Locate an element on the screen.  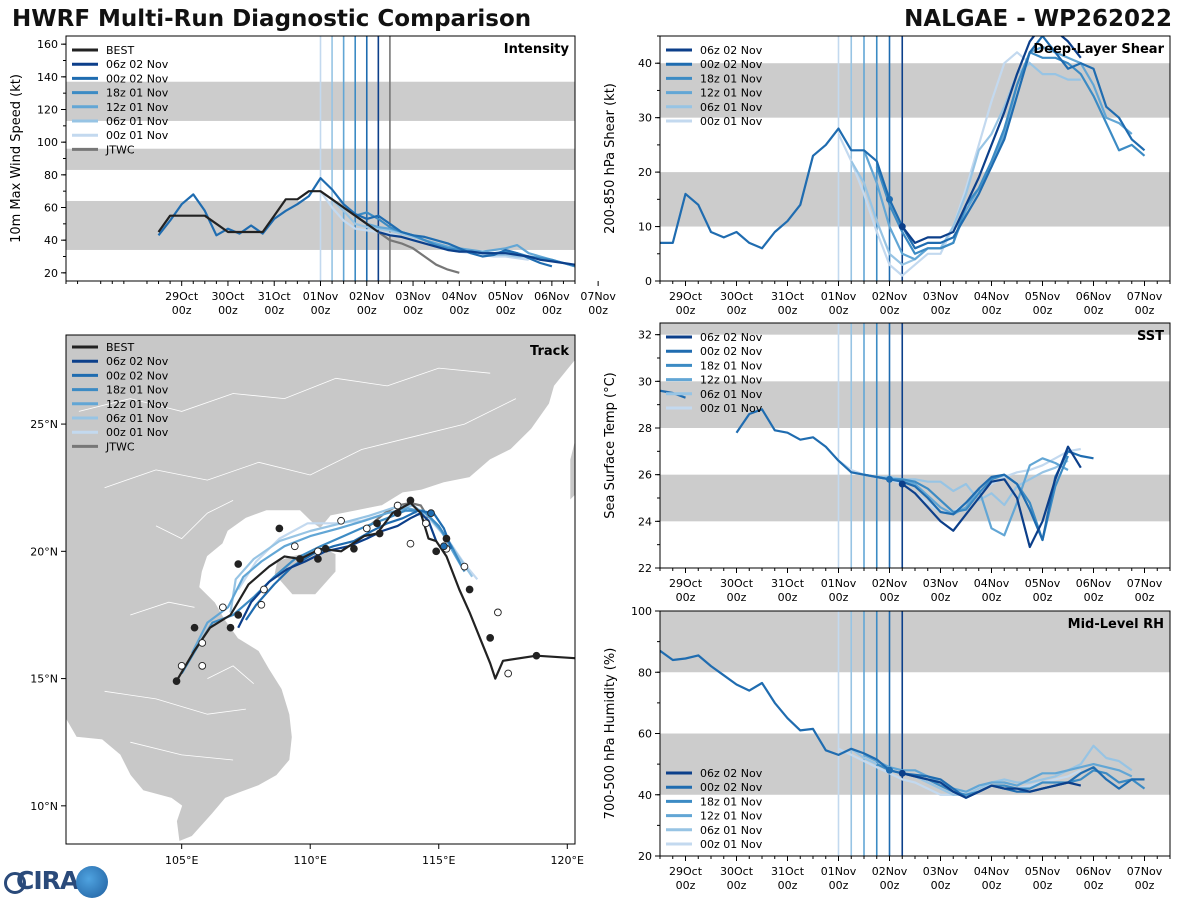
intensity-xtick-label: 29Oct is located at coordinates (182, 296).